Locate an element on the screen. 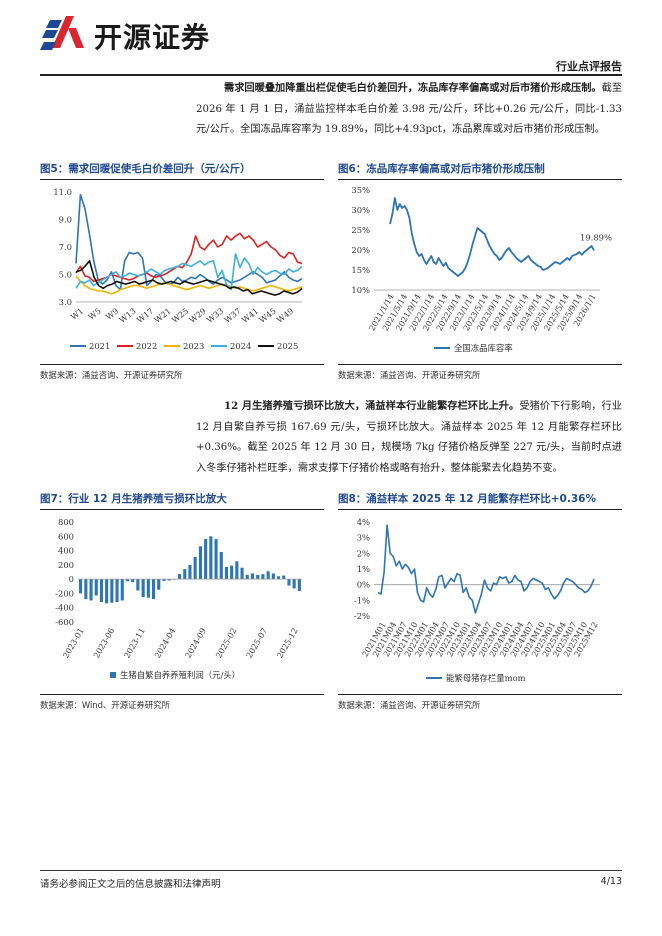 The image size is (662, 936). y-tick-label: 35% is located at coordinates (360, 190).